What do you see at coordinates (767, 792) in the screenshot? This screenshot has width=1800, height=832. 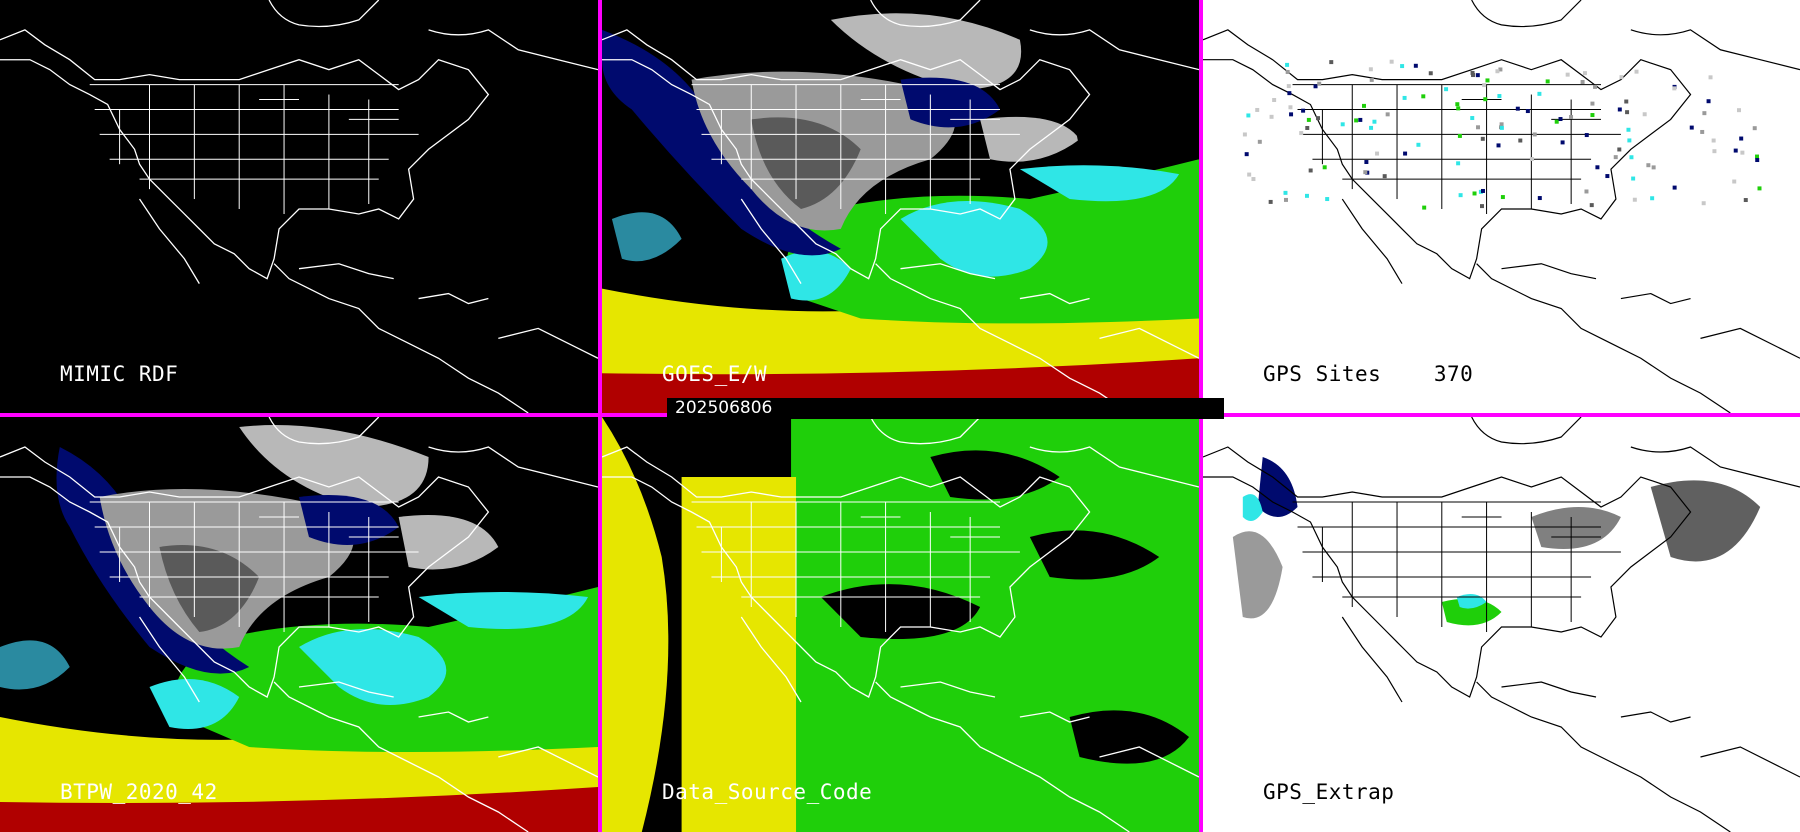 I see `panel-label-data-source: Data_Source_Code` at bounding box center [767, 792].